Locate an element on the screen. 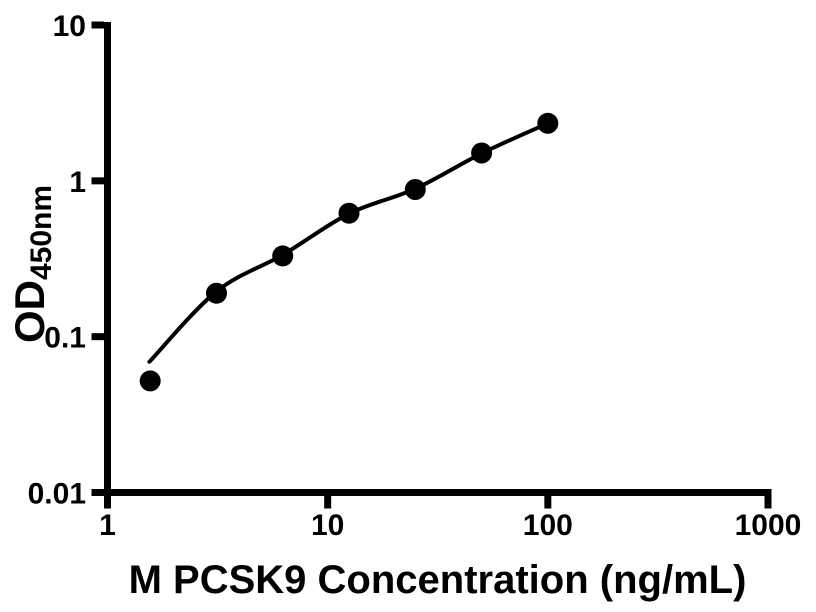 The height and width of the screenshot is (612, 816). x-axis-tick-label: 1 is located at coordinates (107, 525).